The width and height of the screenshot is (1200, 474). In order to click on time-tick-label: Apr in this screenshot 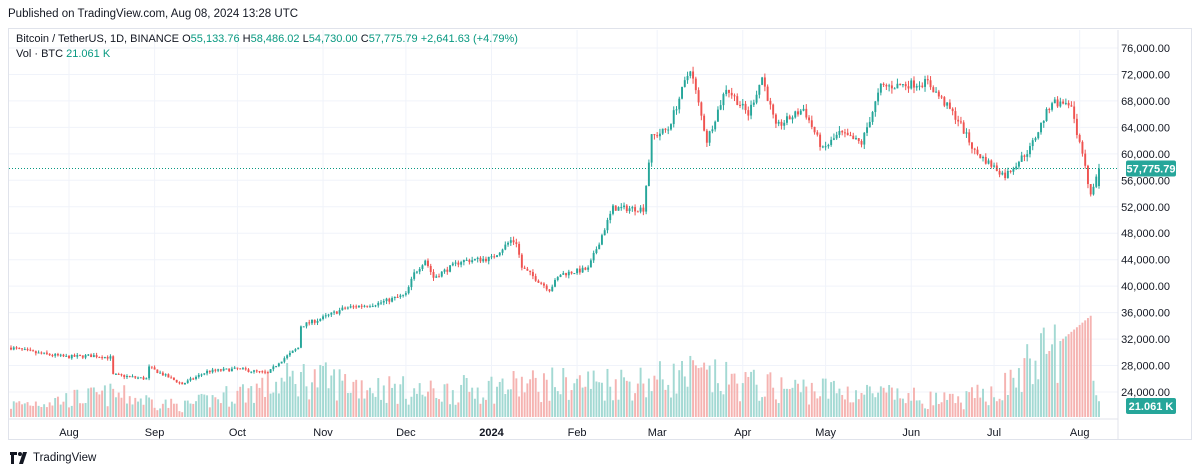, I will do `click(742, 433)`.